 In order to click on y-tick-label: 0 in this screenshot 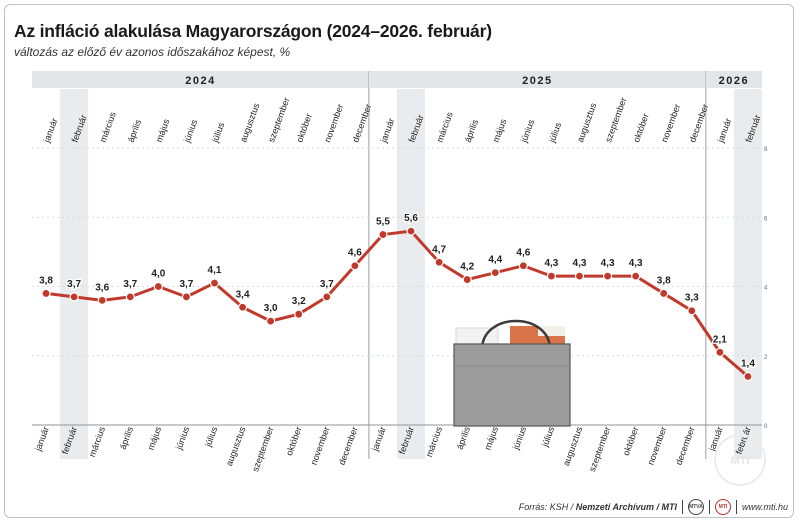, I will do `click(766, 427)`.